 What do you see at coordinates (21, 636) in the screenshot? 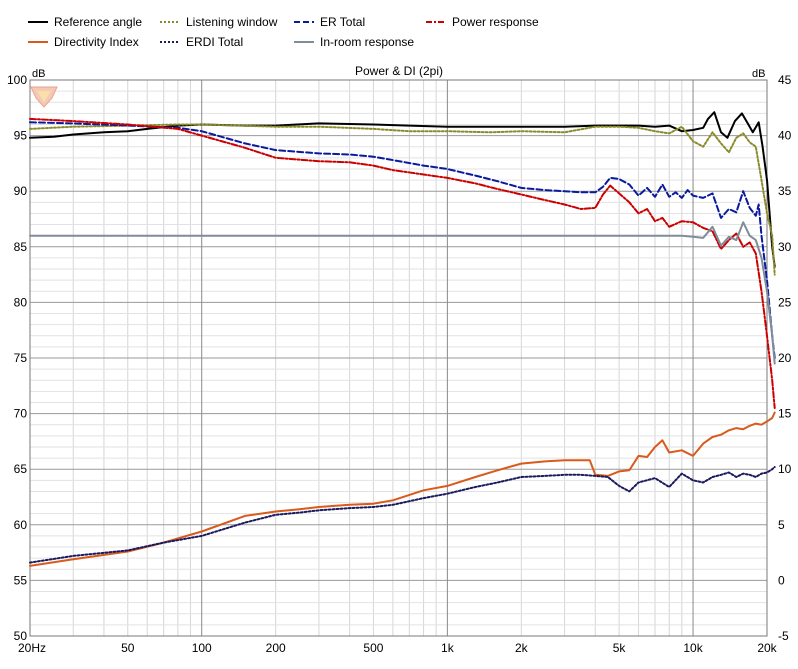
I see `y-left-tick-label: 50` at bounding box center [21, 636].